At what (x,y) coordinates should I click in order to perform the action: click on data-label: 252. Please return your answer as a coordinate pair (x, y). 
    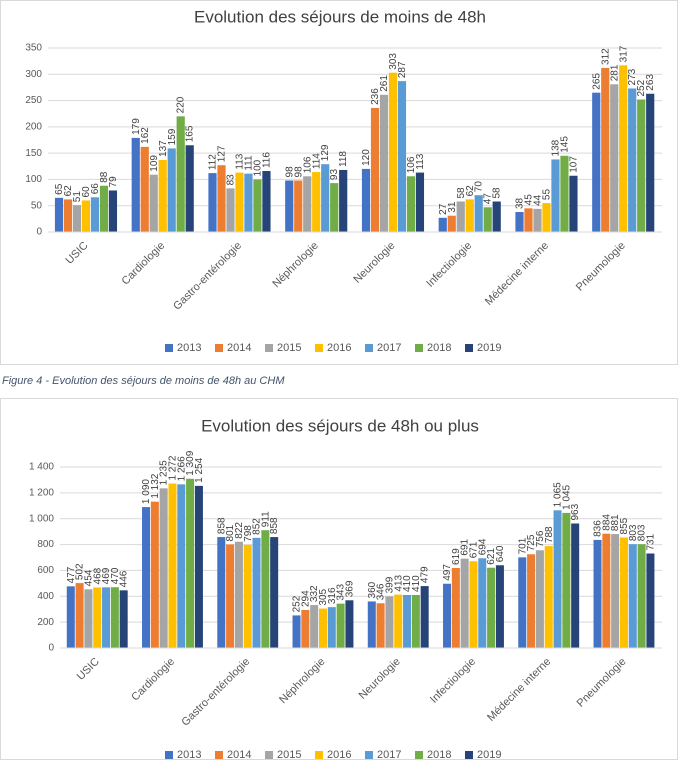
    Looking at the image, I should click on (641, 87).